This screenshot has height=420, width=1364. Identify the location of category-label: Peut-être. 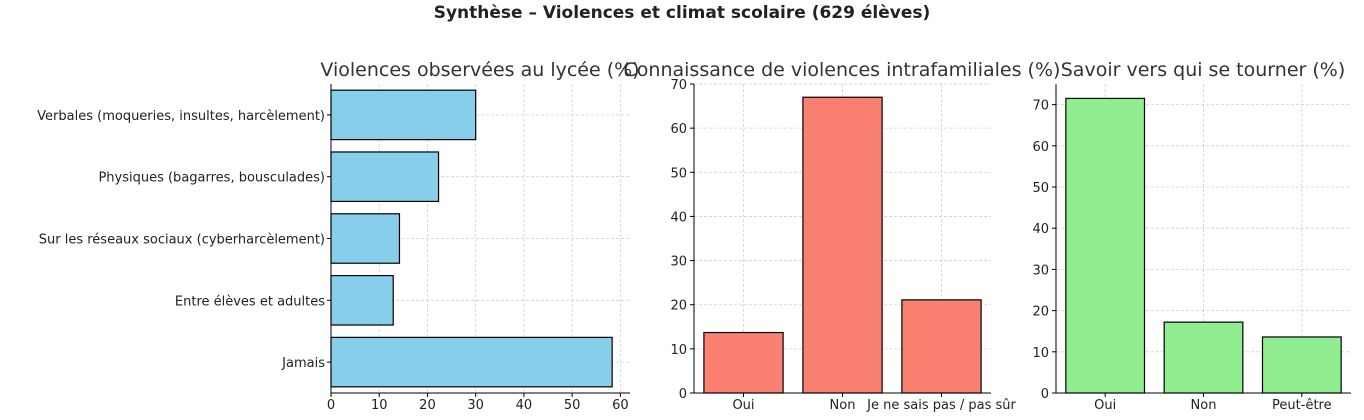
(1302, 405).